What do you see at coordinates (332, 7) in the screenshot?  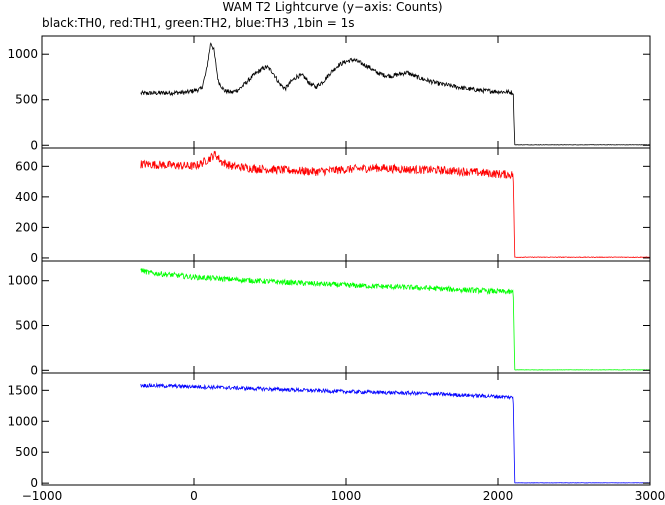 I see `chart-title: WAM T2 Lightcurve (y−axis: Counts)` at bounding box center [332, 7].